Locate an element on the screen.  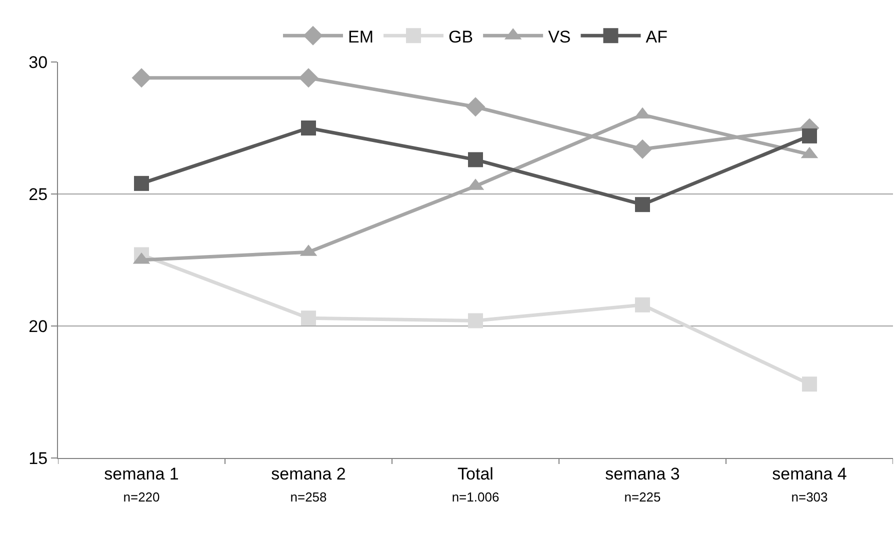
x-tick-label: semana 3 n=225 is located at coordinates (642, 484).